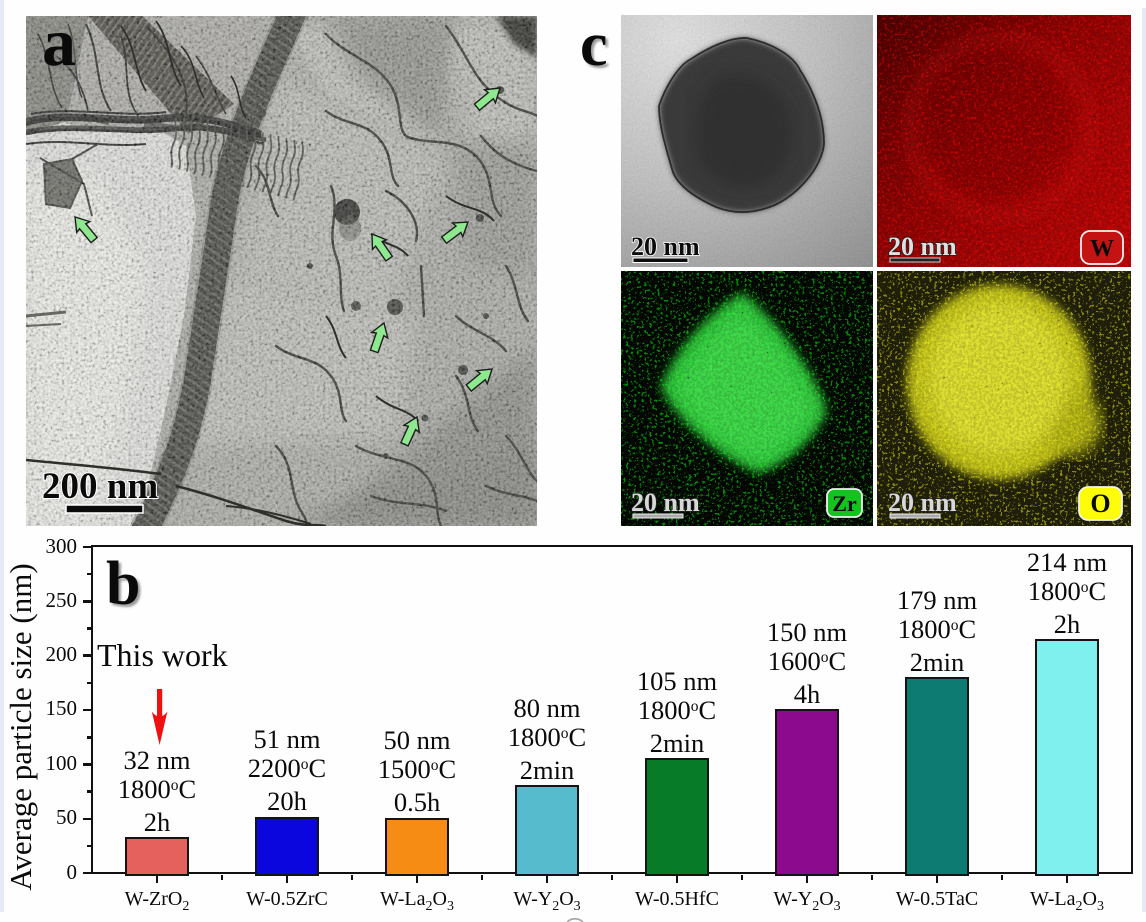  I want to click on svg-text: W, so click(1102, 249).